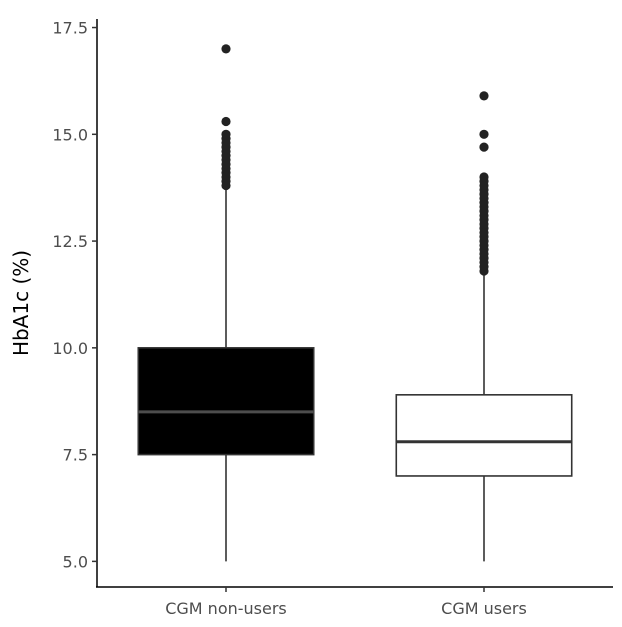  What do you see at coordinates (484, 608) in the screenshot?
I see `x-tick-label: CGM users` at bounding box center [484, 608].